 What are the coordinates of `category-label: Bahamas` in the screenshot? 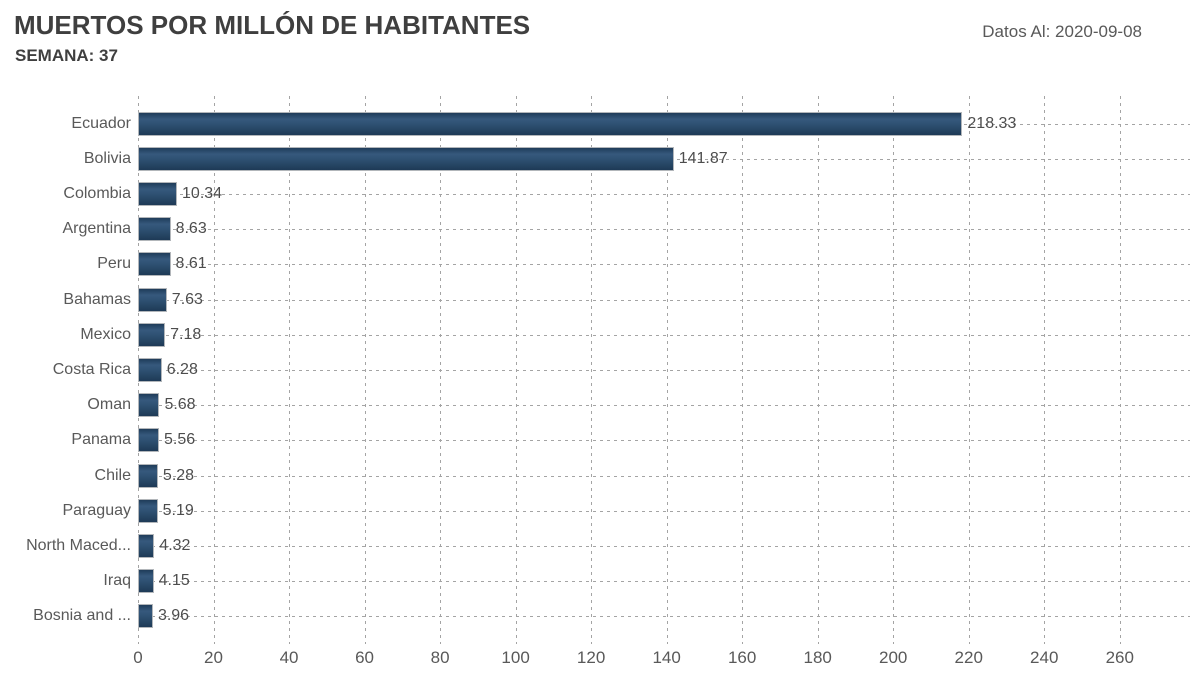 It's located at (97, 299).